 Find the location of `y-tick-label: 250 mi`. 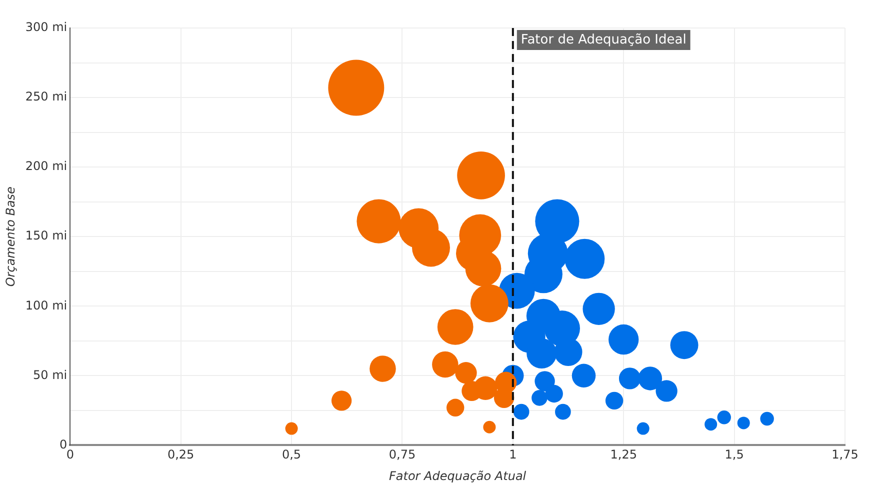

y-tick-label: 250 mi is located at coordinates (46, 97).